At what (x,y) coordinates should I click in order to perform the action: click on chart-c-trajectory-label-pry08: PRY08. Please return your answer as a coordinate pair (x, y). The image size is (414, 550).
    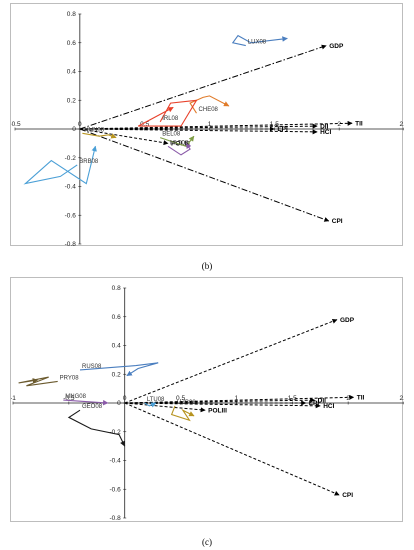
    Looking at the image, I should click on (70, 378).